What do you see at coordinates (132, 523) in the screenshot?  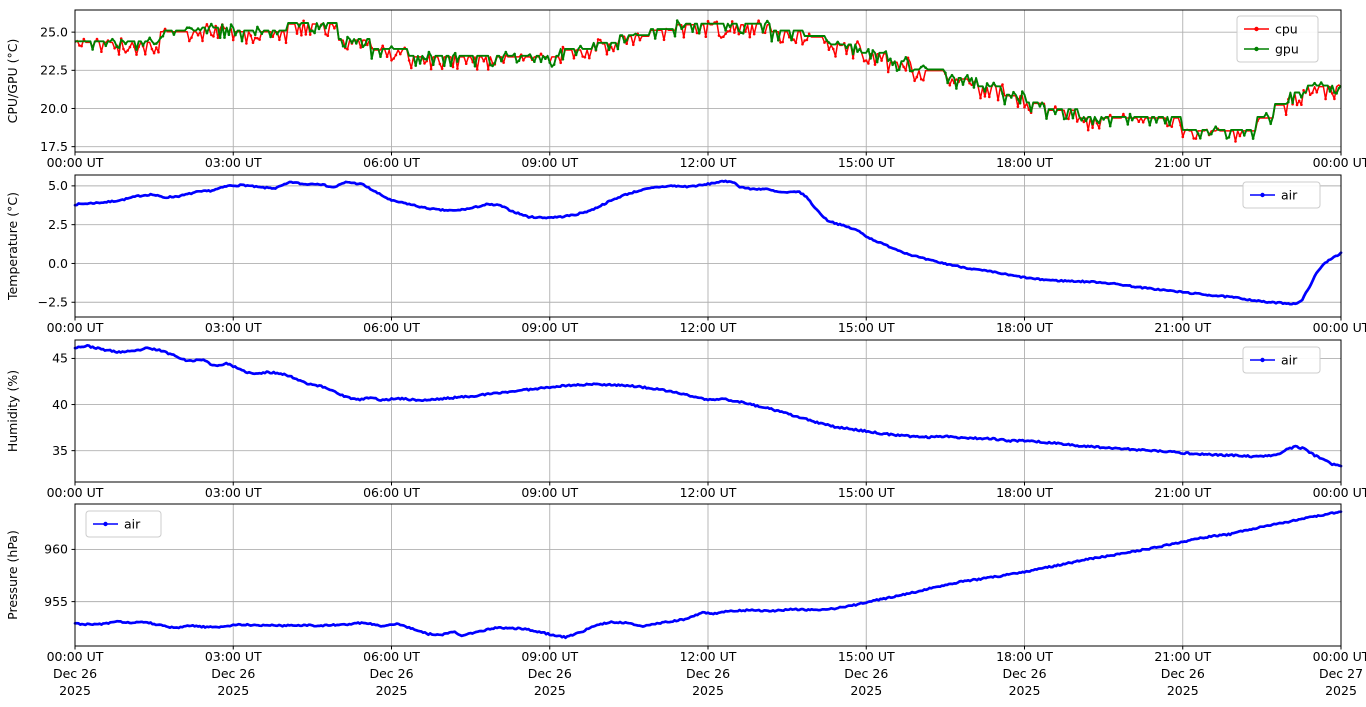 I see `legend-label: air` at bounding box center [132, 523].